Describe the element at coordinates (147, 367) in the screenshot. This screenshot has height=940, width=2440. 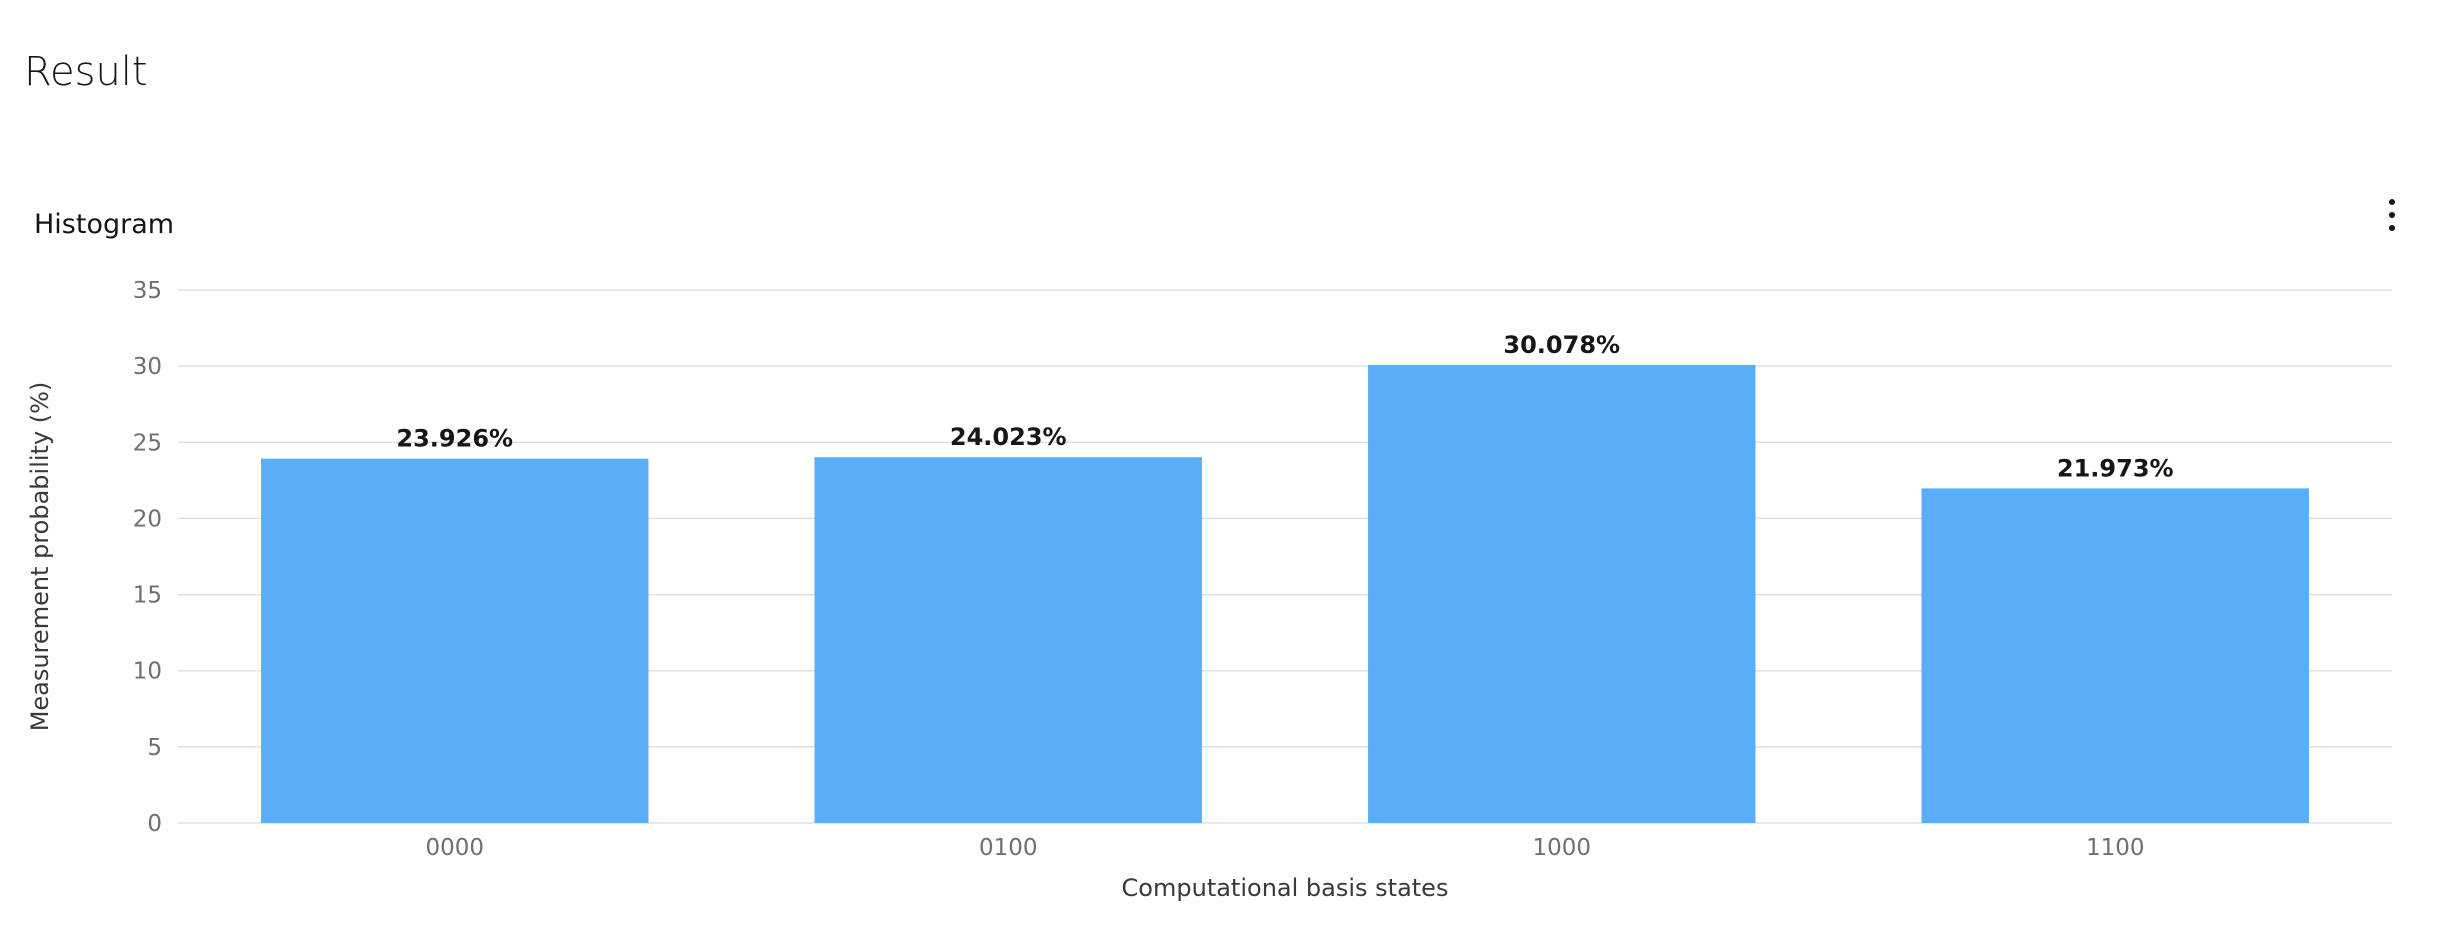
I see `y-tick-label: 30` at that location.